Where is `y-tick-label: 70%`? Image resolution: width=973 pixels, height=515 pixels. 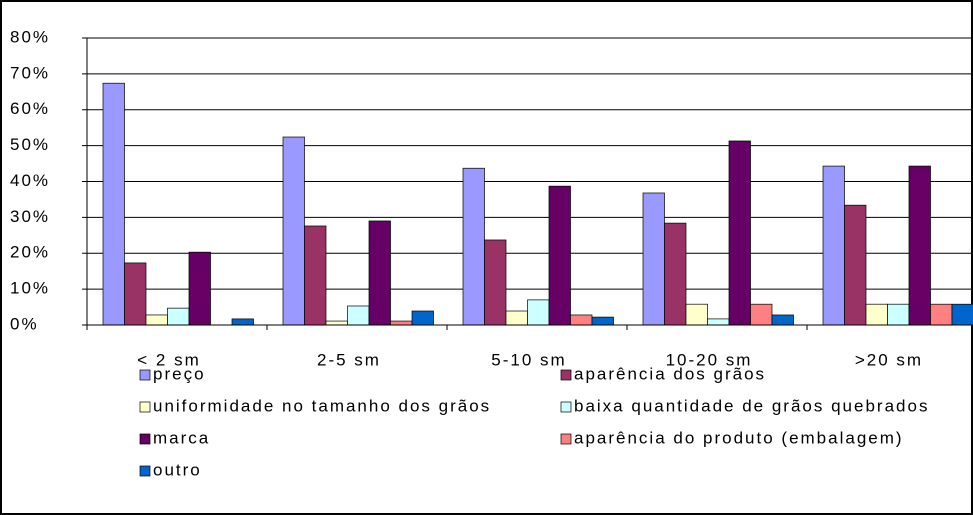
y-tick-label: 70% is located at coordinates (30, 72).